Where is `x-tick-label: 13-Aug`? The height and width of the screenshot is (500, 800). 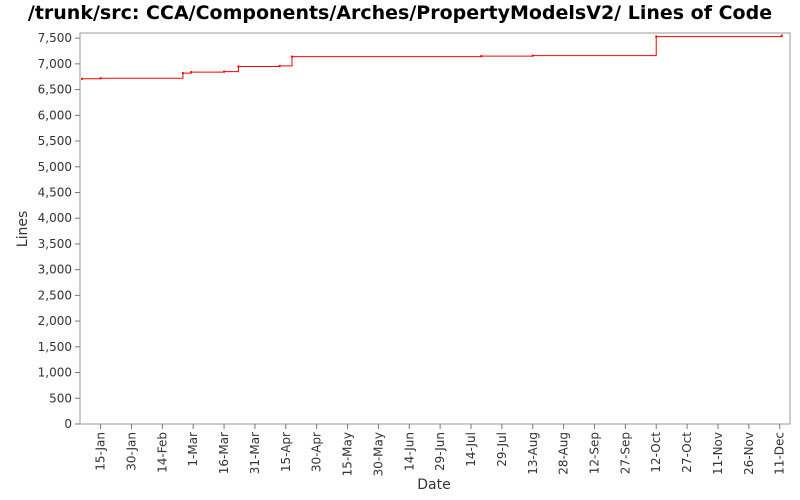
x-tick-label: 13-Aug is located at coordinates (533, 453).